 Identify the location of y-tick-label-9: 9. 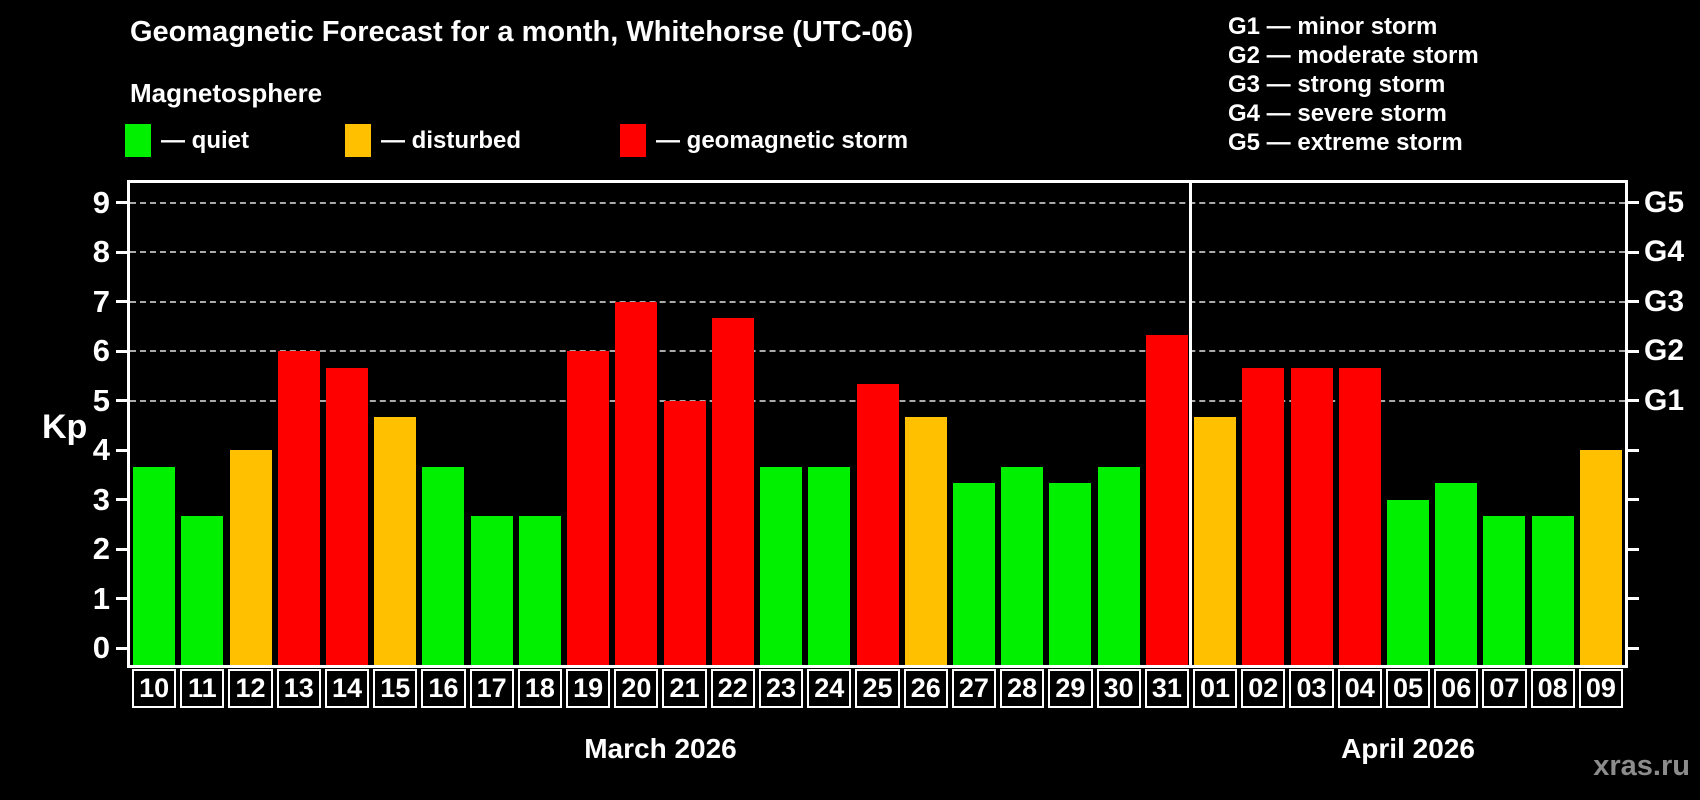
(101, 202).